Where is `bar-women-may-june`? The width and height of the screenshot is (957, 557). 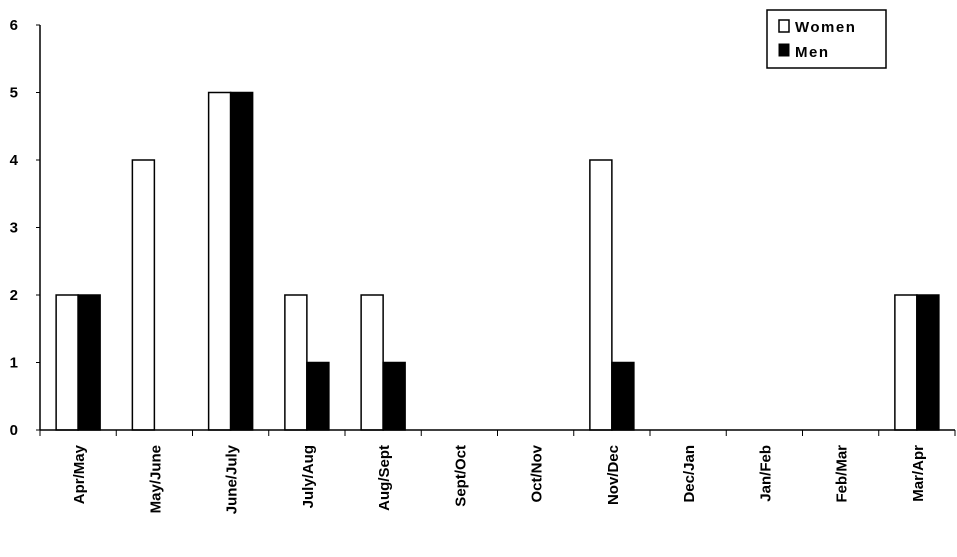
bar-women-may-june is located at coordinates (143, 295).